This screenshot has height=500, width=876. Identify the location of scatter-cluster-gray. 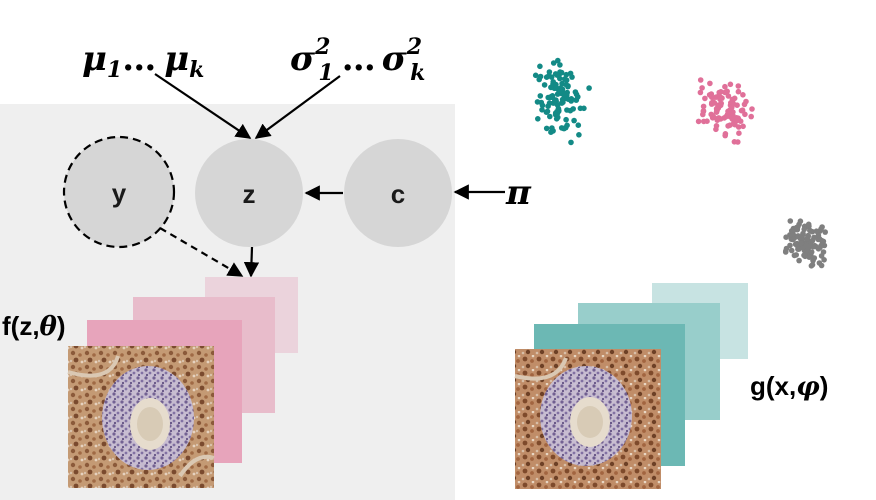
(805, 243).